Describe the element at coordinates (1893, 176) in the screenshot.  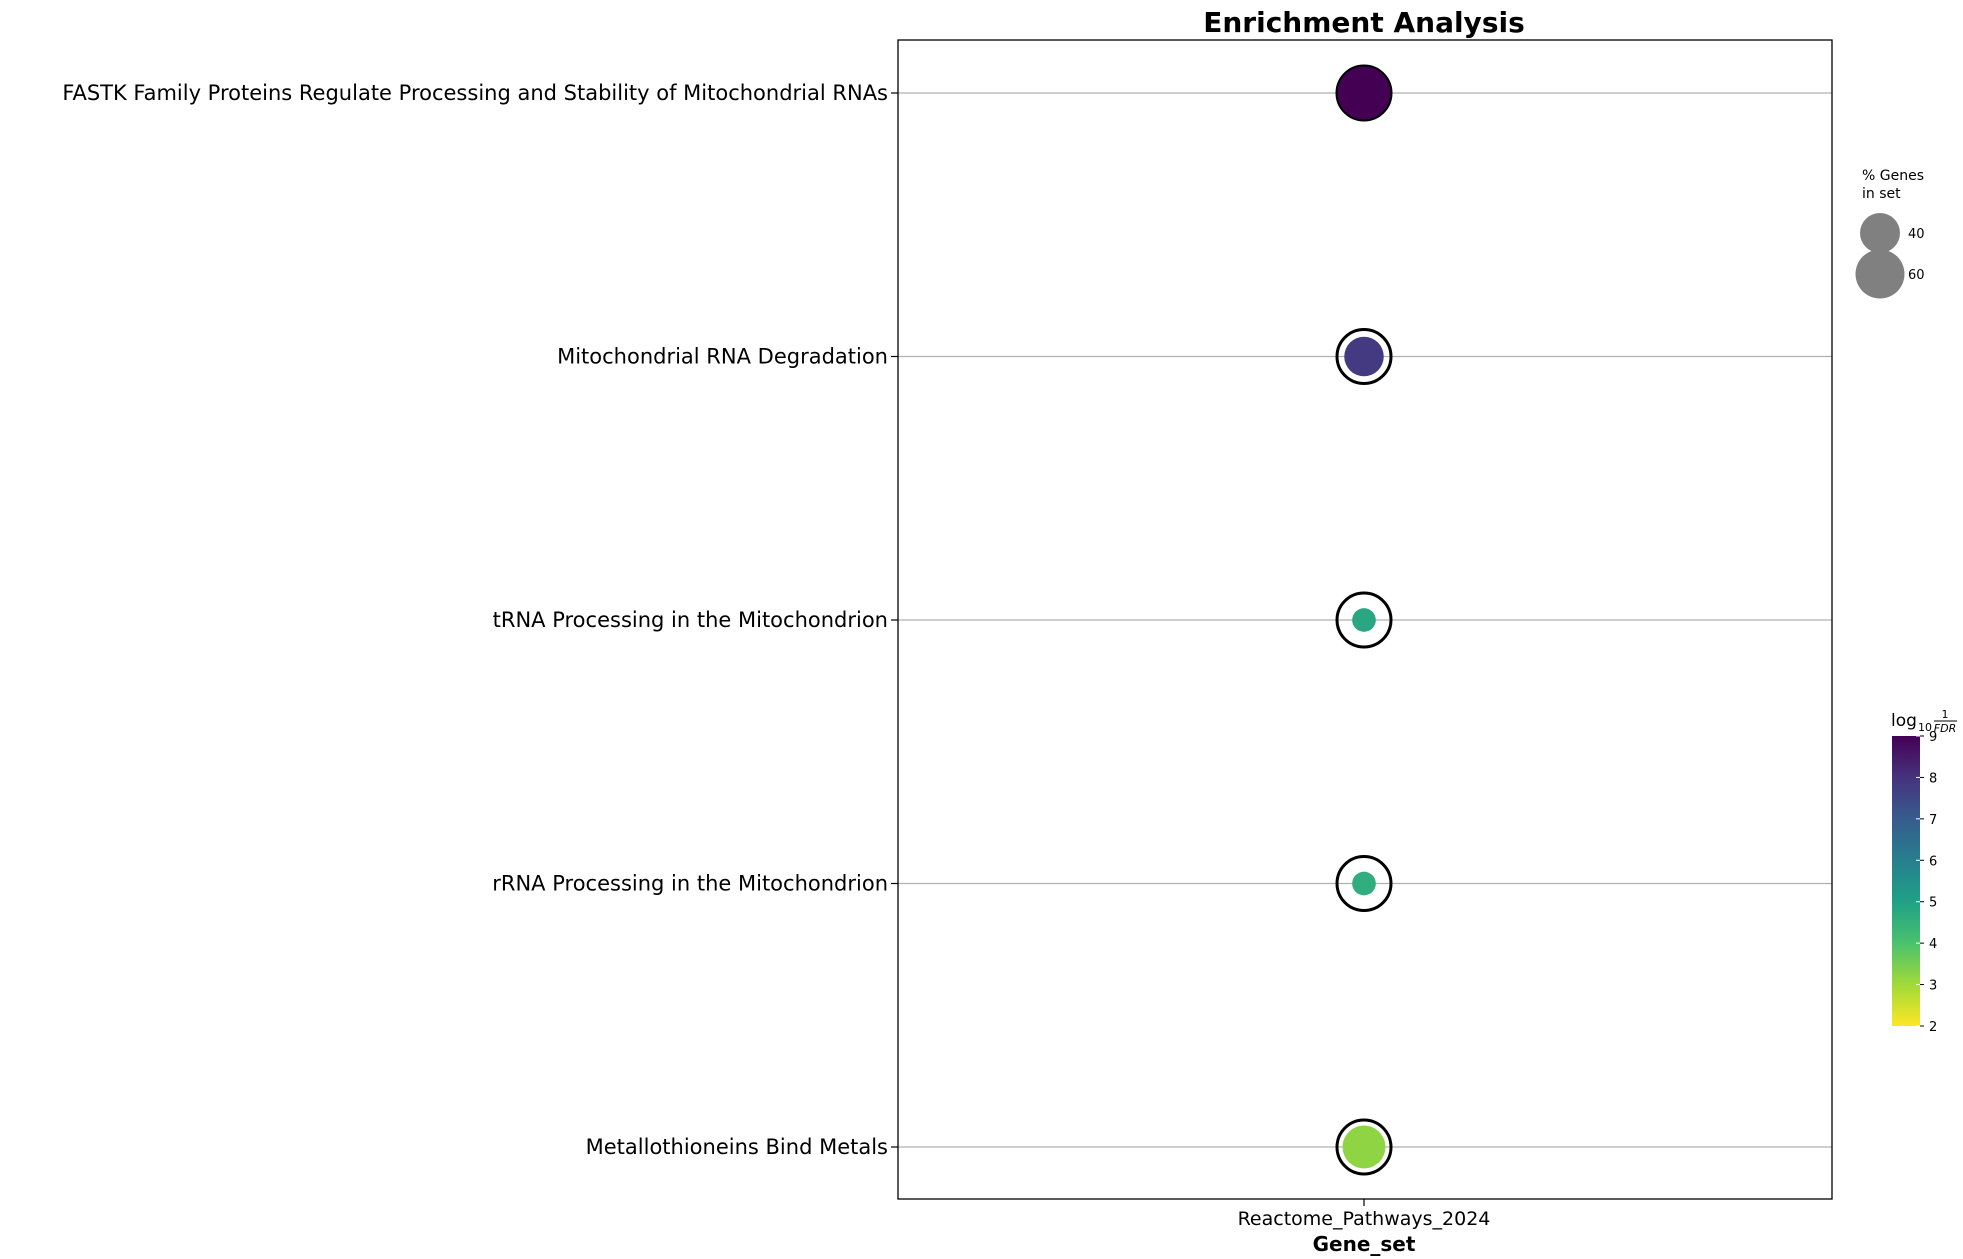
I see `size-legend-title-line1: % Genes` at that location.